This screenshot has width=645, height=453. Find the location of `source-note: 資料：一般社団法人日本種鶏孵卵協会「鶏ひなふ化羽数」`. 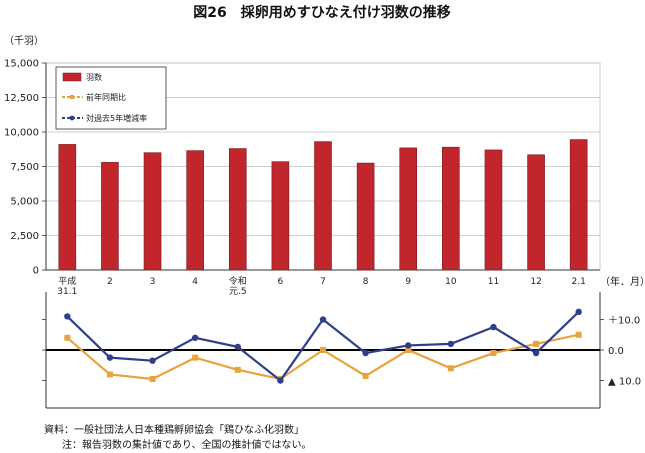

source-note: 資料：一般社団法人日本種鶏孵卵協会「鶏ひなふ化羽数」 is located at coordinates (174, 429).